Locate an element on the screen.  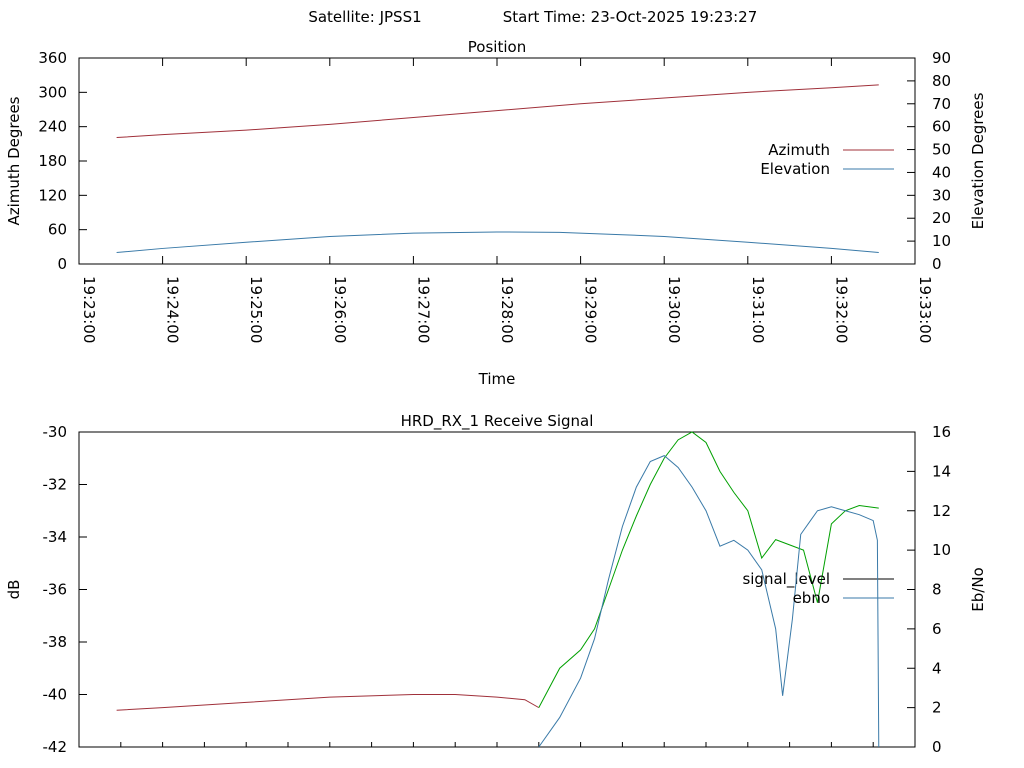
c0-ytick-label-5: 300 is located at coordinates (52, 92).